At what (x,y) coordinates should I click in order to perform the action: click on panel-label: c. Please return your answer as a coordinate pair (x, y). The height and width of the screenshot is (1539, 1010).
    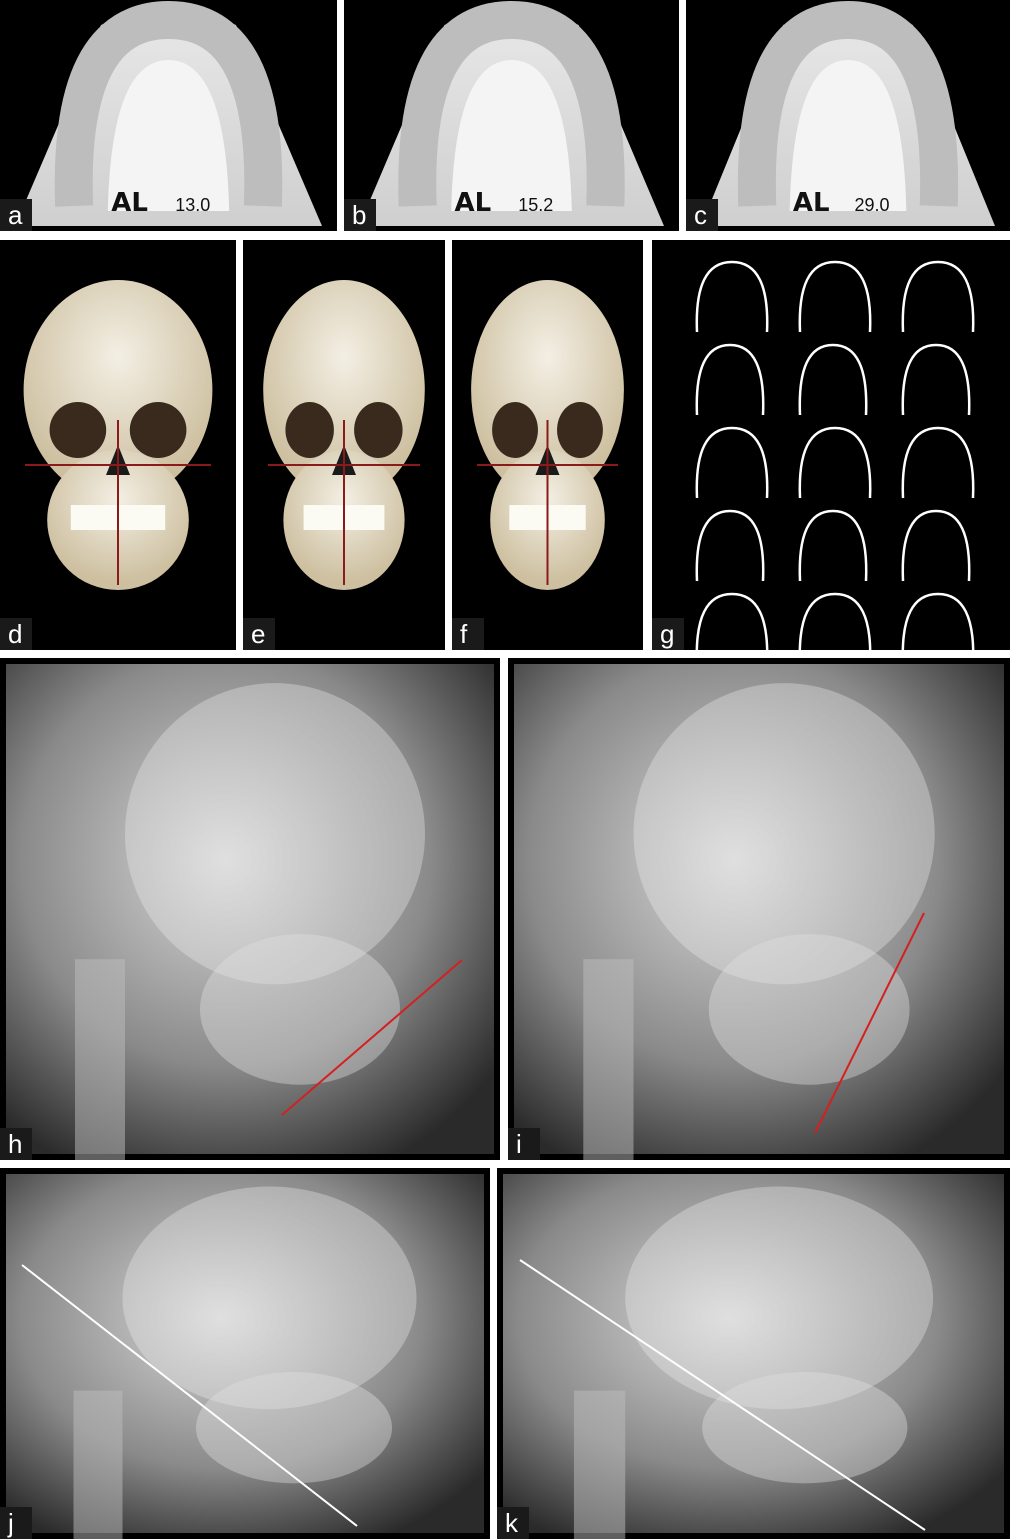
    Looking at the image, I should click on (700, 215).